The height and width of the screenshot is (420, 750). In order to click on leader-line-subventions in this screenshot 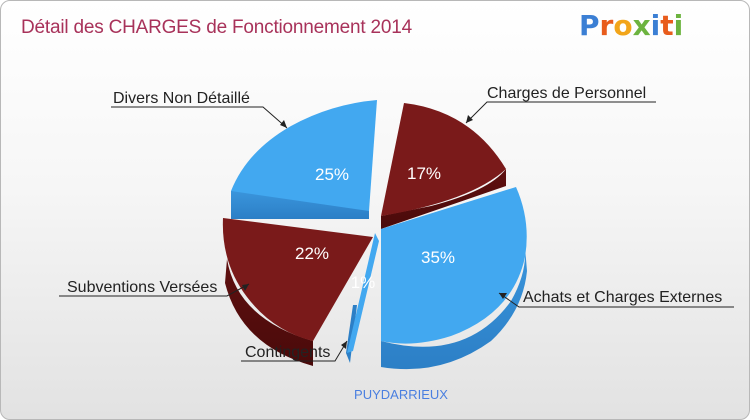, I will do `click(154, 290)`.